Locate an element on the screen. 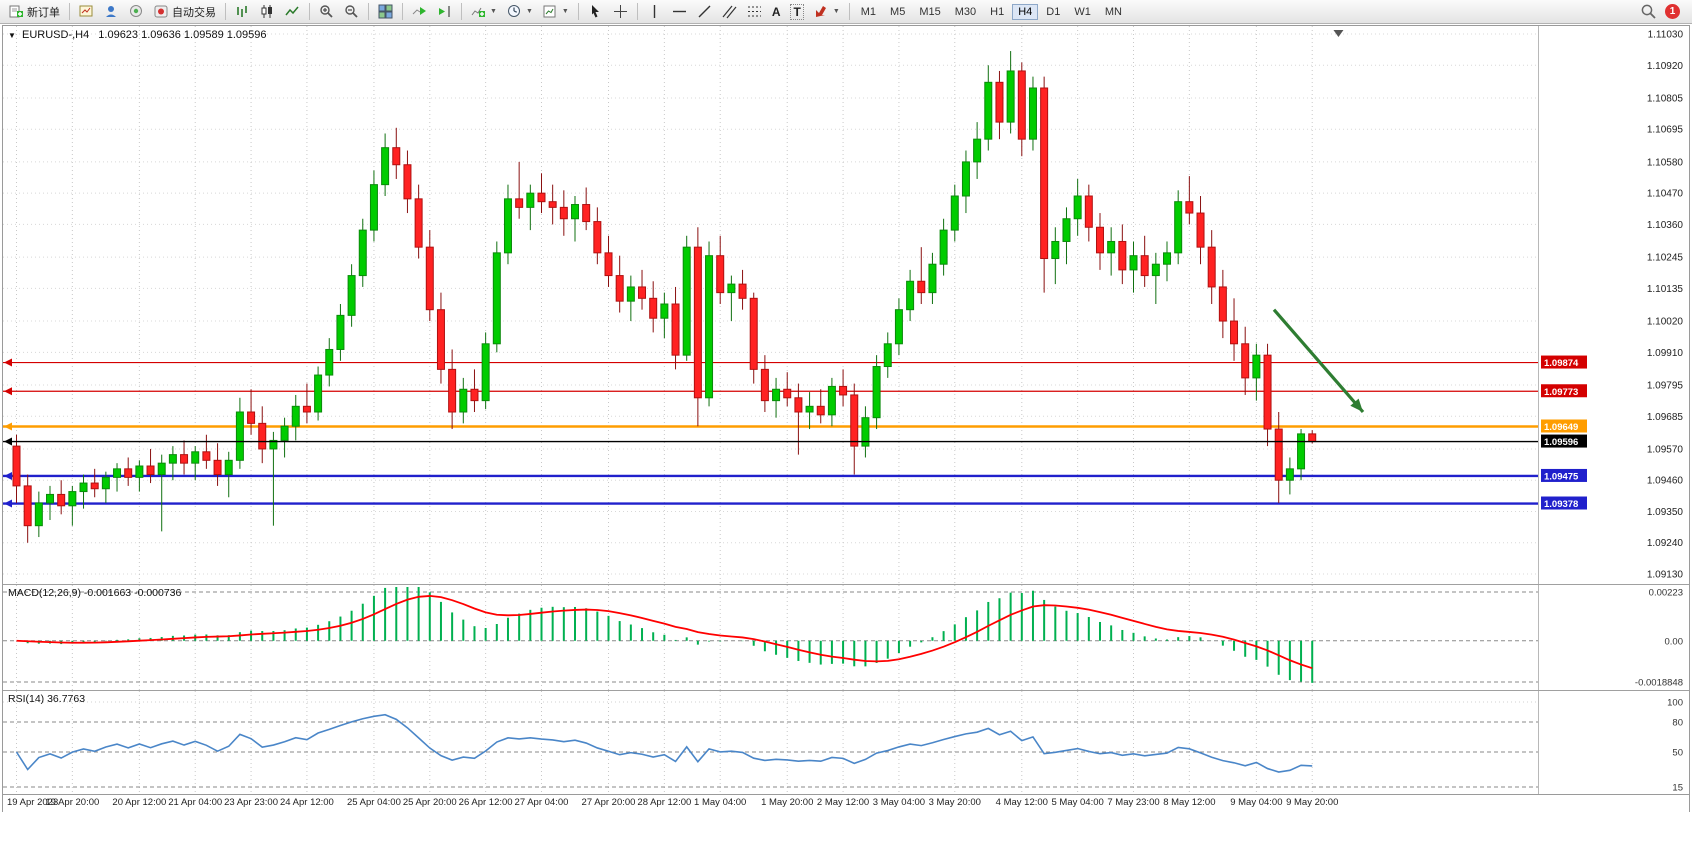 The height and width of the screenshot is (854, 1692). svg-text: 1.09649 is located at coordinates (1561, 427).